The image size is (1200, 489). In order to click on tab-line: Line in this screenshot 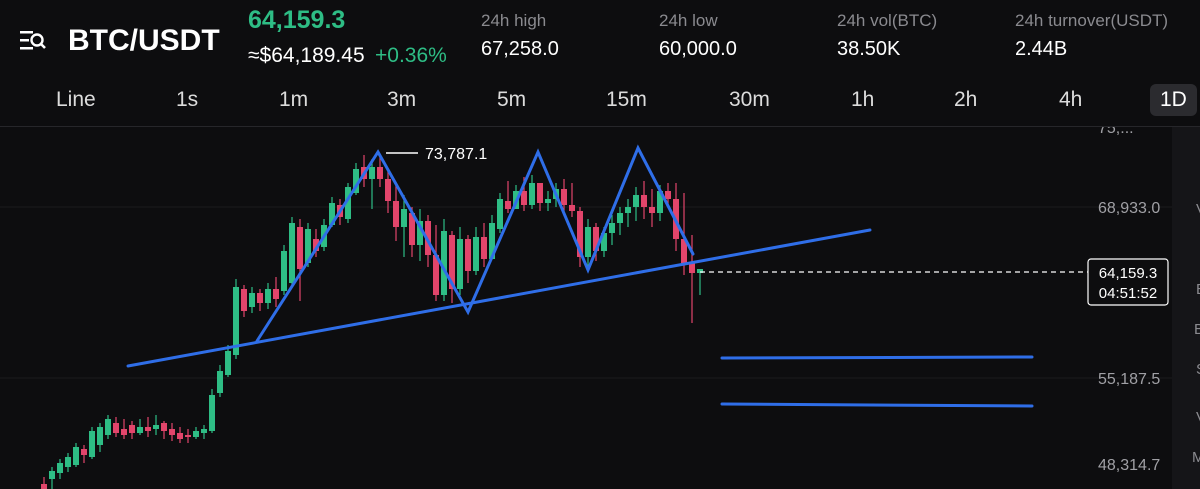, I will do `click(76, 99)`.